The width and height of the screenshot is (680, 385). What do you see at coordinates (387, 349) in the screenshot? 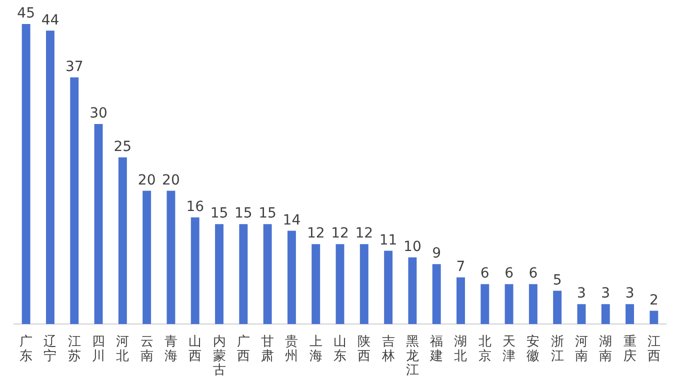
I see `x-tick-label: 吉林` at bounding box center [387, 349].